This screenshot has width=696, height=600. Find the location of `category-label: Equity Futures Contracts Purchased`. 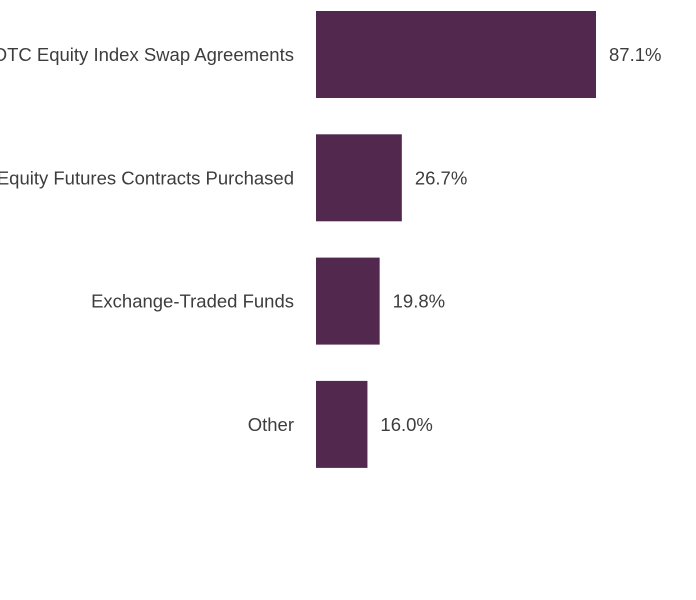

category-label: Equity Futures Contracts Purchased is located at coordinates (147, 177).